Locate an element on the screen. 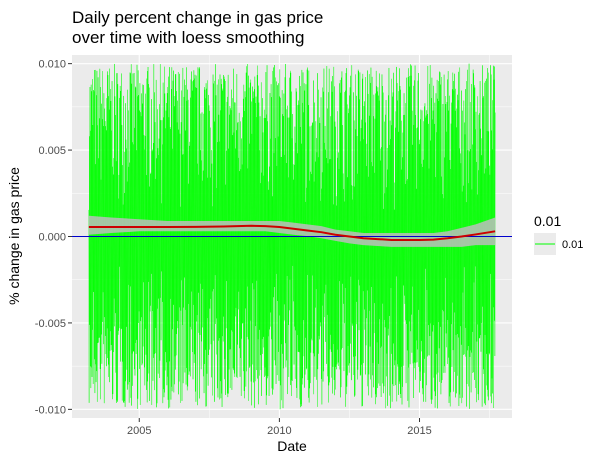  loess-fit-line is located at coordinates (292, 232).